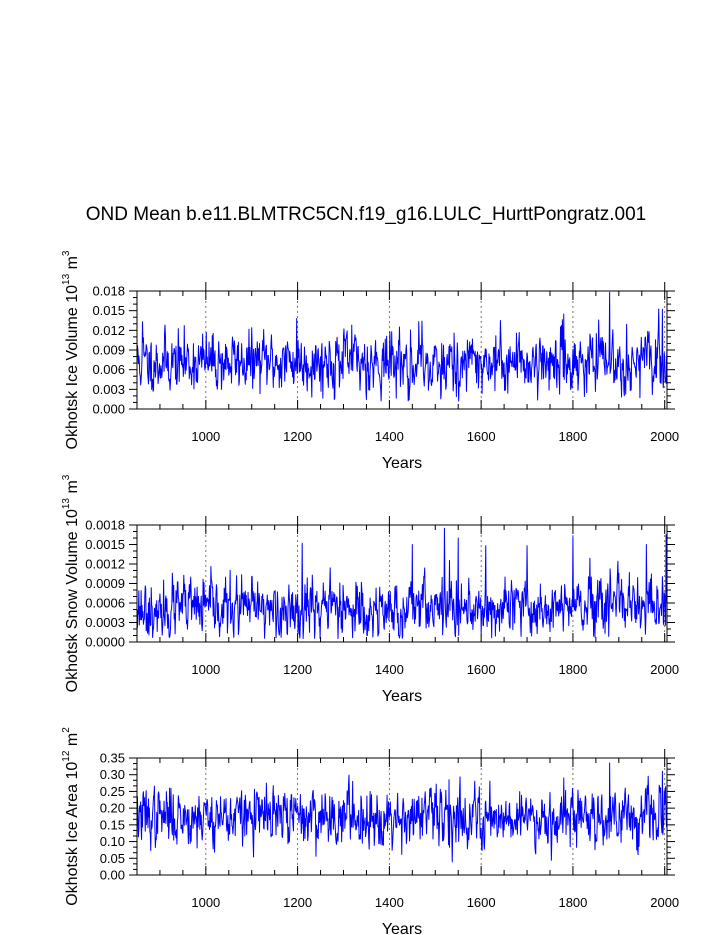  What do you see at coordinates (108, 409) in the screenshot?
I see `ytick-label: 0.000` at bounding box center [108, 409].